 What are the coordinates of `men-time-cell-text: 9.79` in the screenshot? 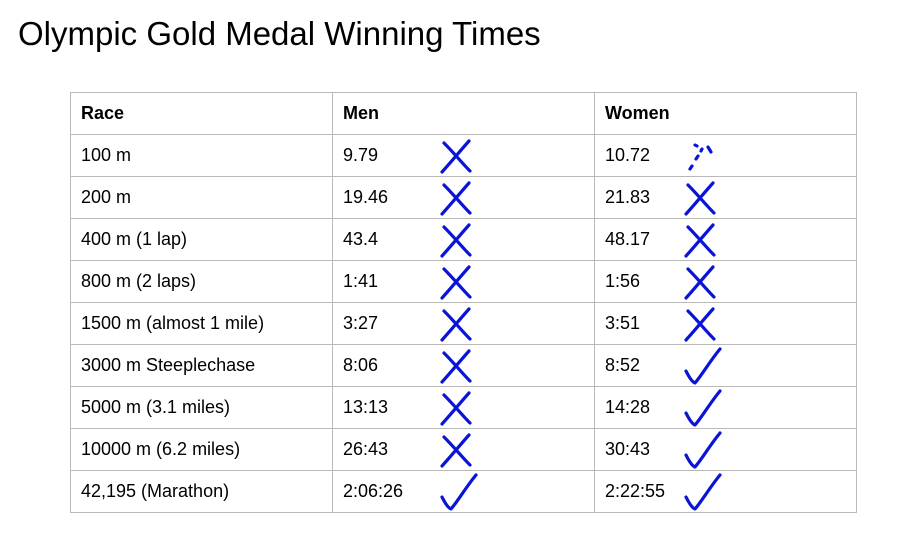 It's located at (361, 155).